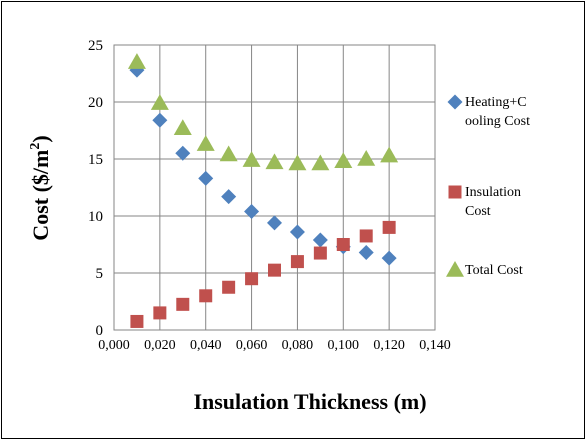 Image resolution: width=587 pixels, height=441 pixels. I want to click on legend-diamond-marker, so click(455, 102).